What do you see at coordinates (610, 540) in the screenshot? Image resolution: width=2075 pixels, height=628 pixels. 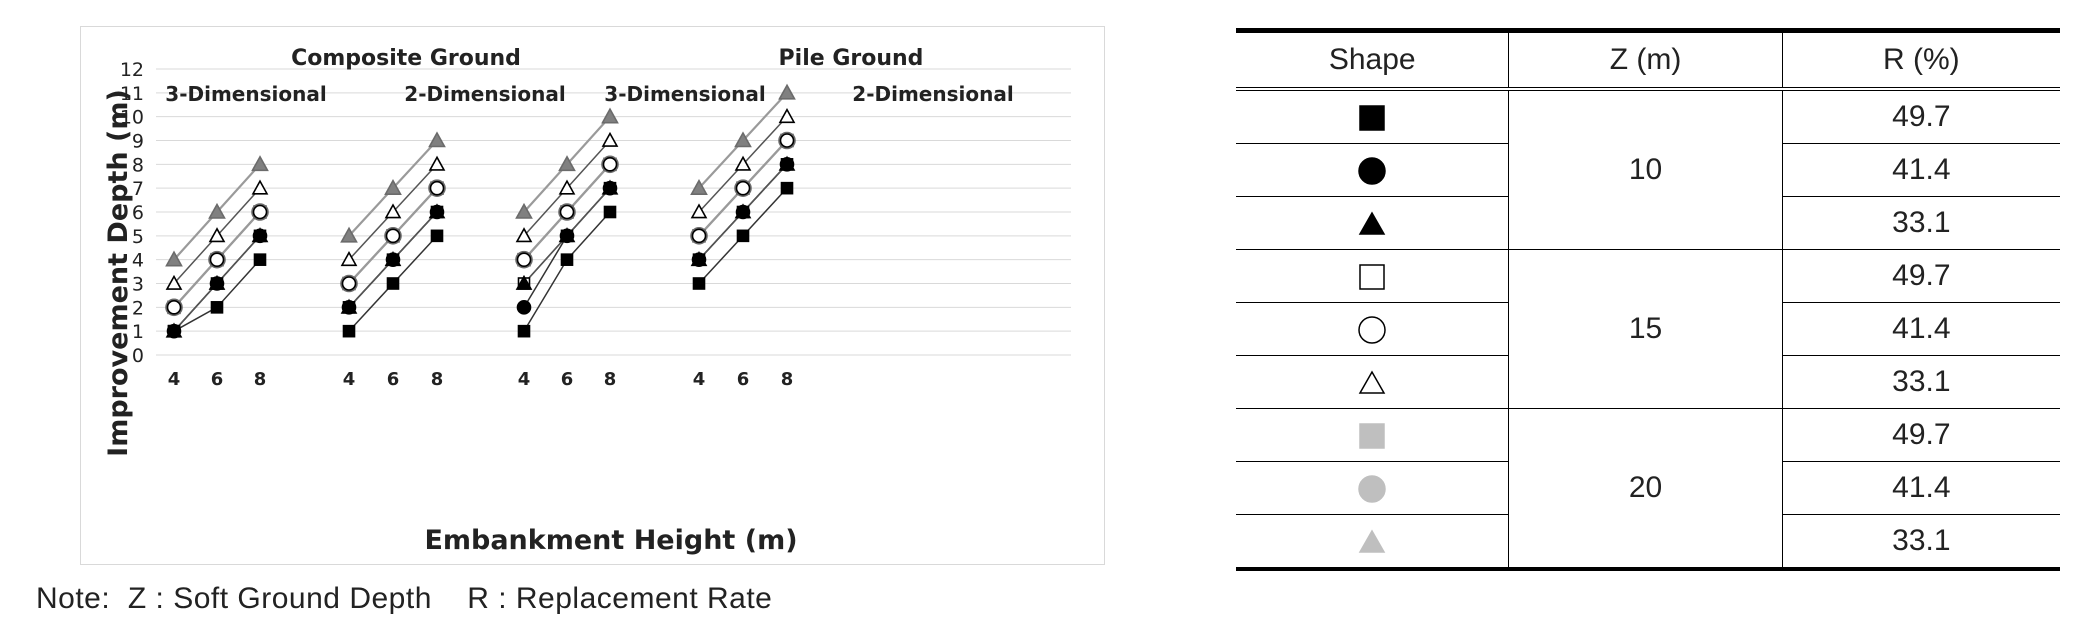 I see `x-axis-label: Embankment Height (m)` at bounding box center [610, 540].